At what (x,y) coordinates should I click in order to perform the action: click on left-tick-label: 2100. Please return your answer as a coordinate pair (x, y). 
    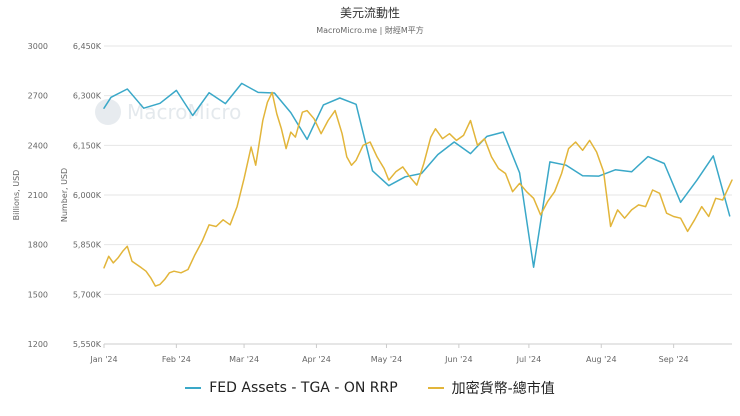
    Looking at the image, I should click on (38, 195).